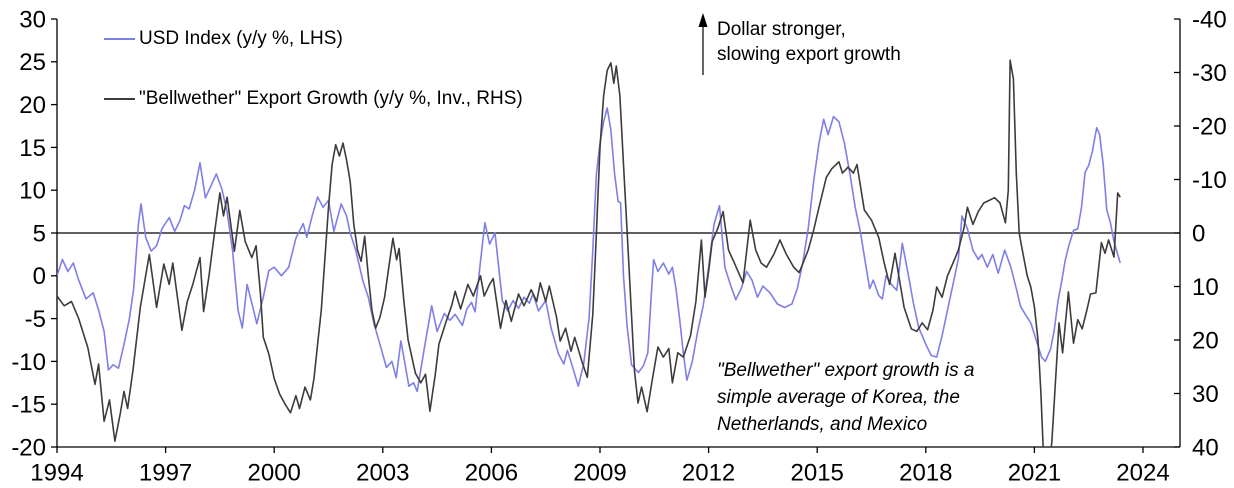 Image resolution: width=1234 pixels, height=488 pixels. Describe the element at coordinates (1034, 472) in the screenshot. I see `x-axis-tick-label: 2021` at that location.